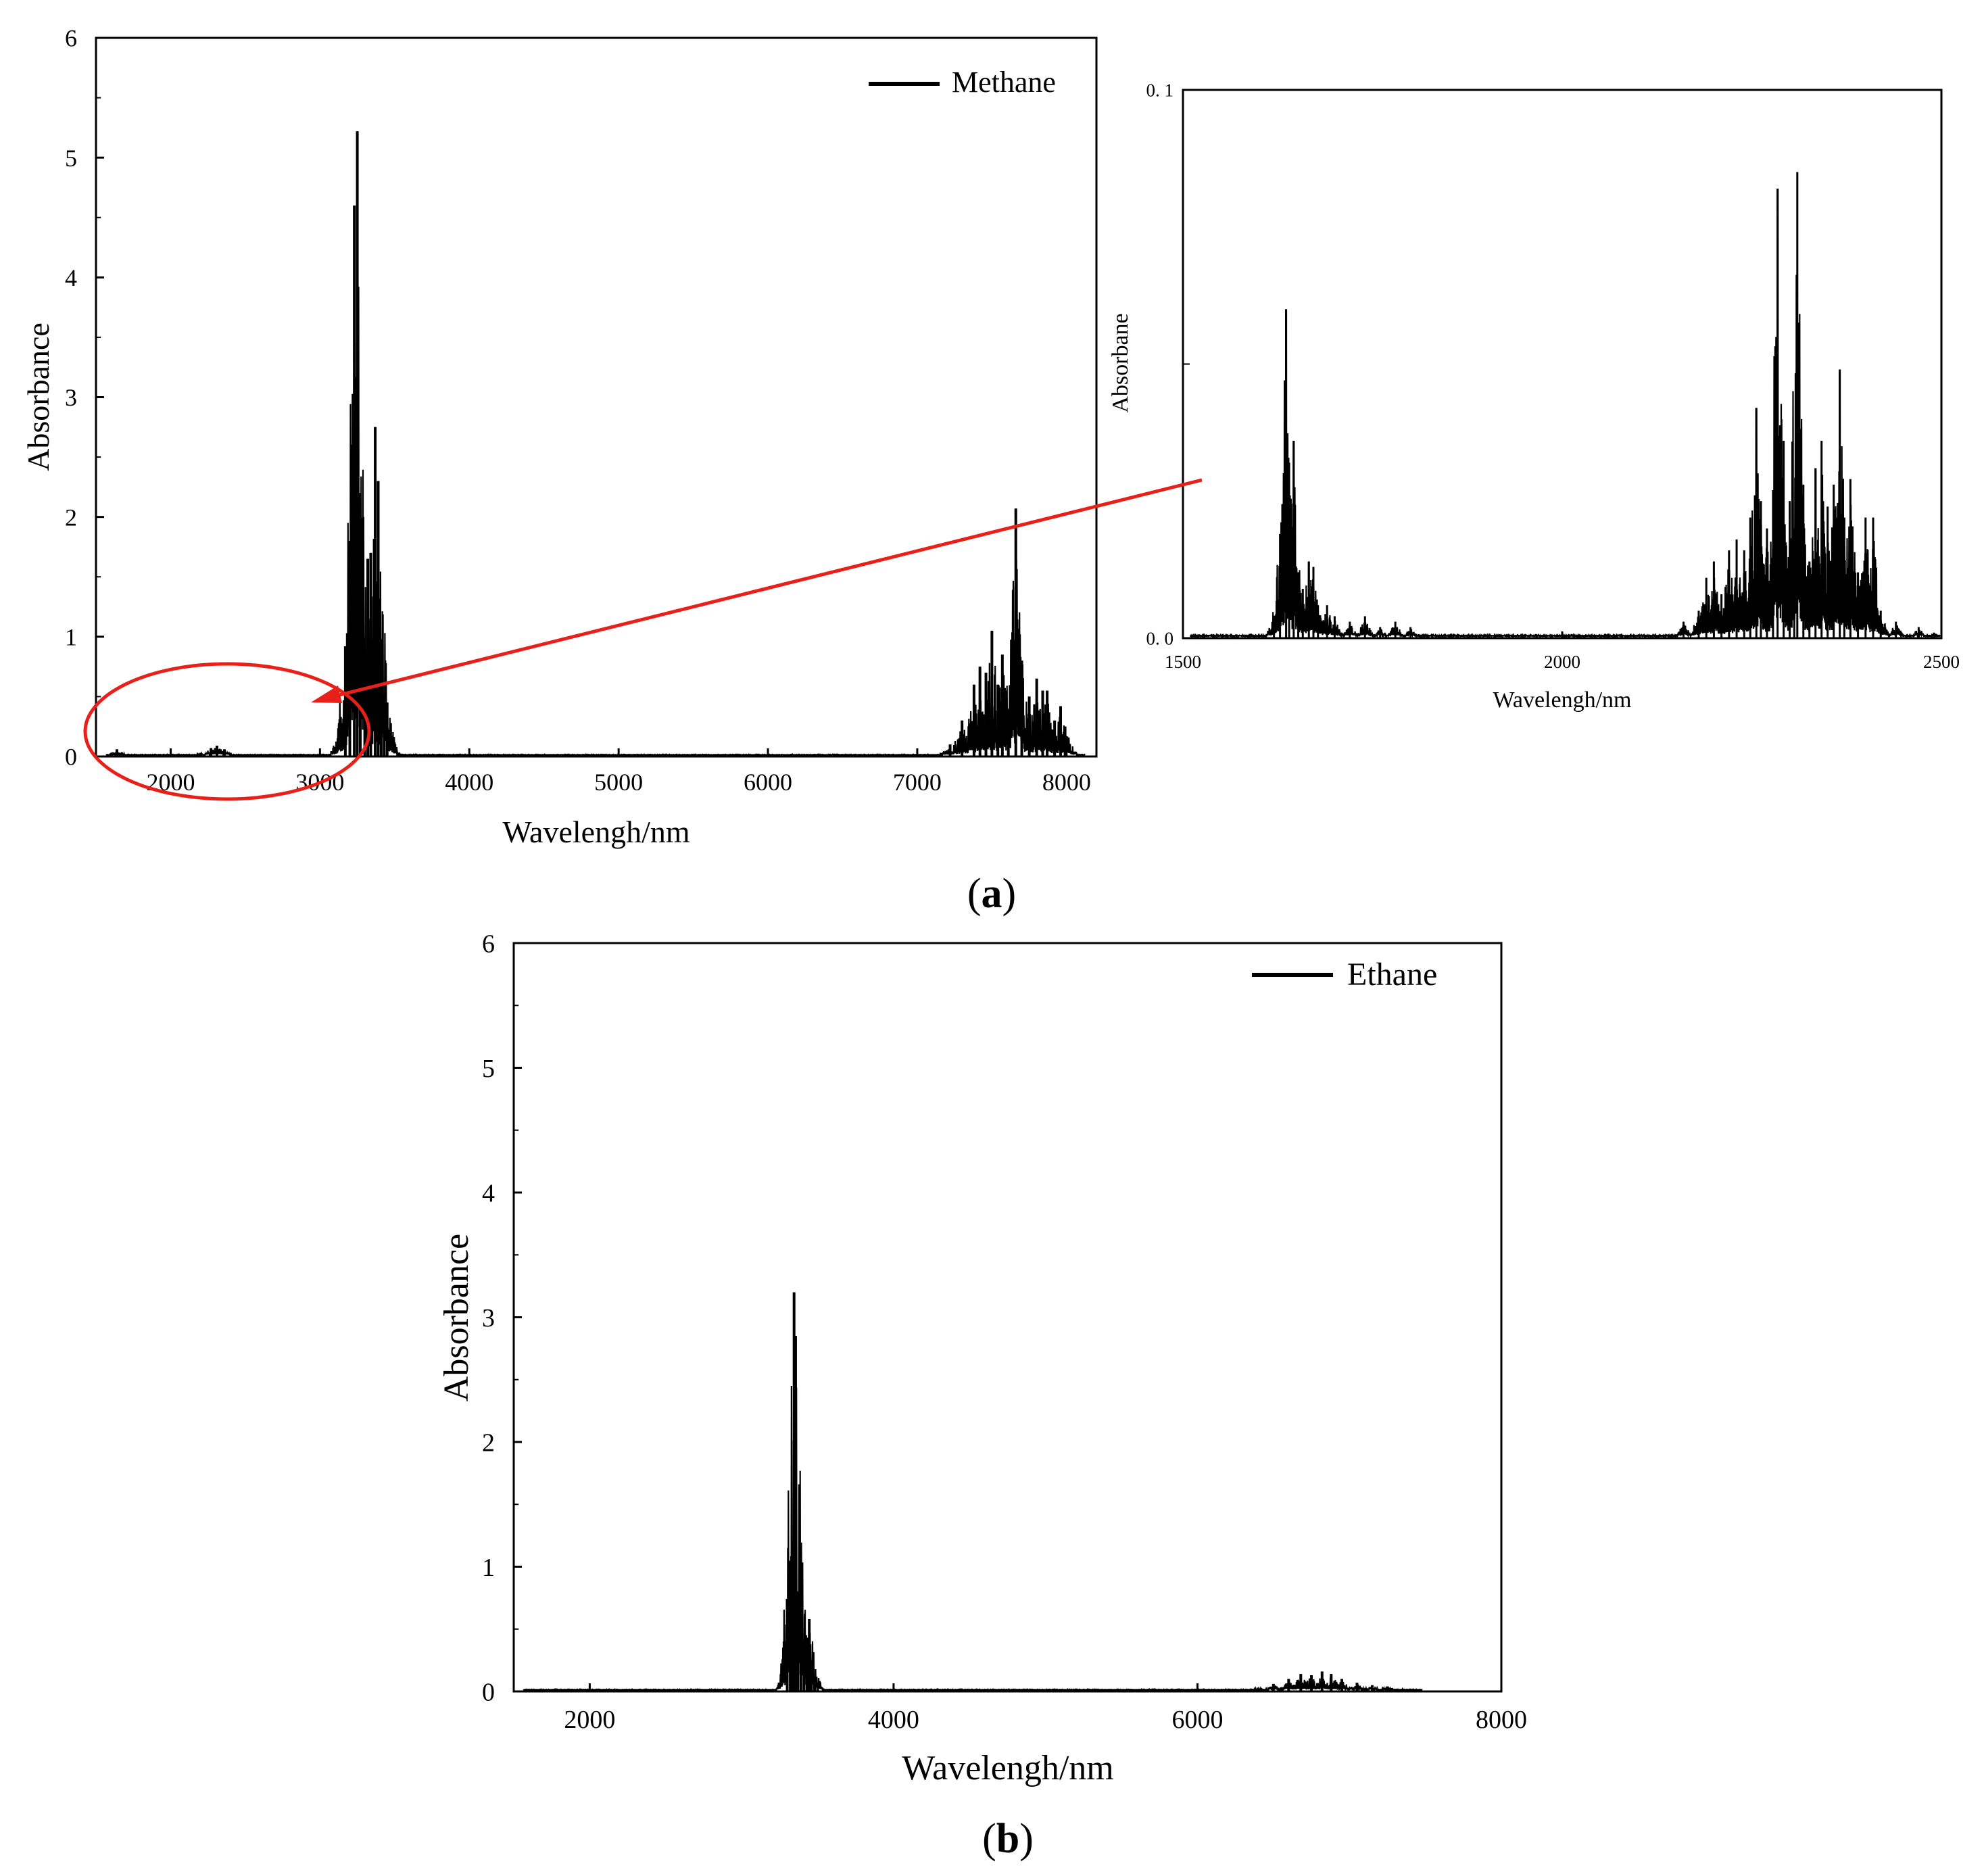  Describe the element at coordinates (326, 694) in the screenshot. I see `zoom-arrowhead` at that location.